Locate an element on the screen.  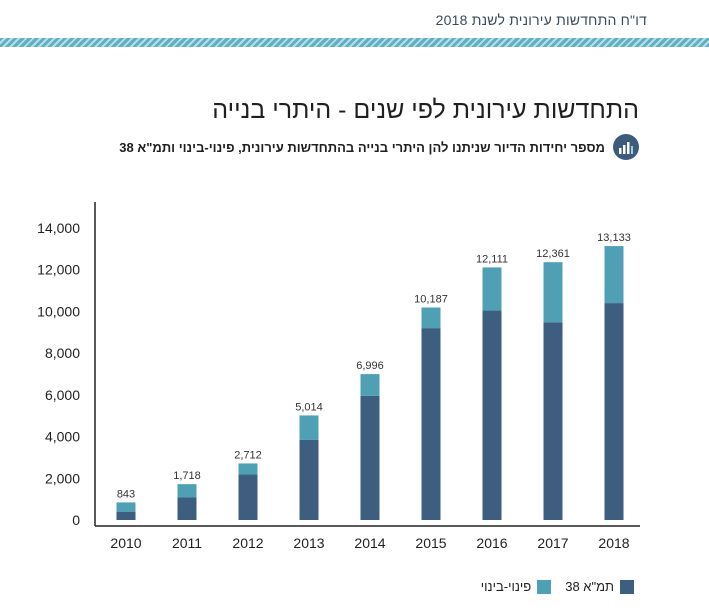
y-tick-label: 4,000 is located at coordinates (62, 437).